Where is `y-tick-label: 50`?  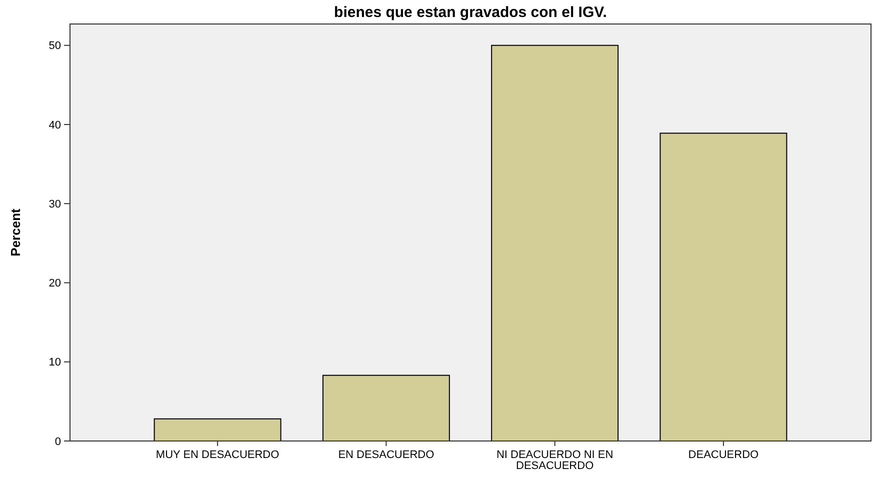
y-tick-label: 50 is located at coordinates (54, 46).